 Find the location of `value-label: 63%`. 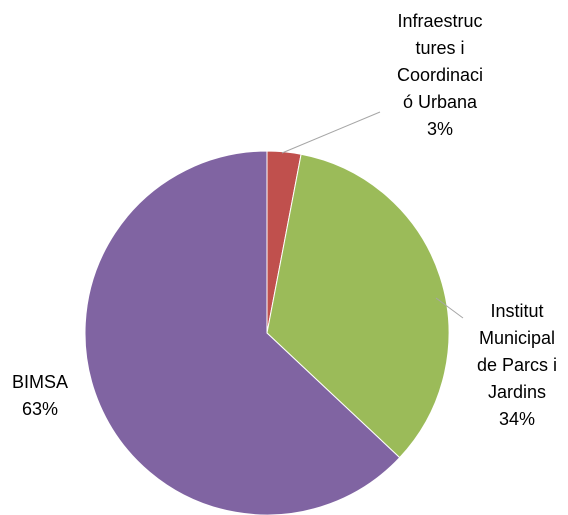

value-label: 63% is located at coordinates (40, 409).